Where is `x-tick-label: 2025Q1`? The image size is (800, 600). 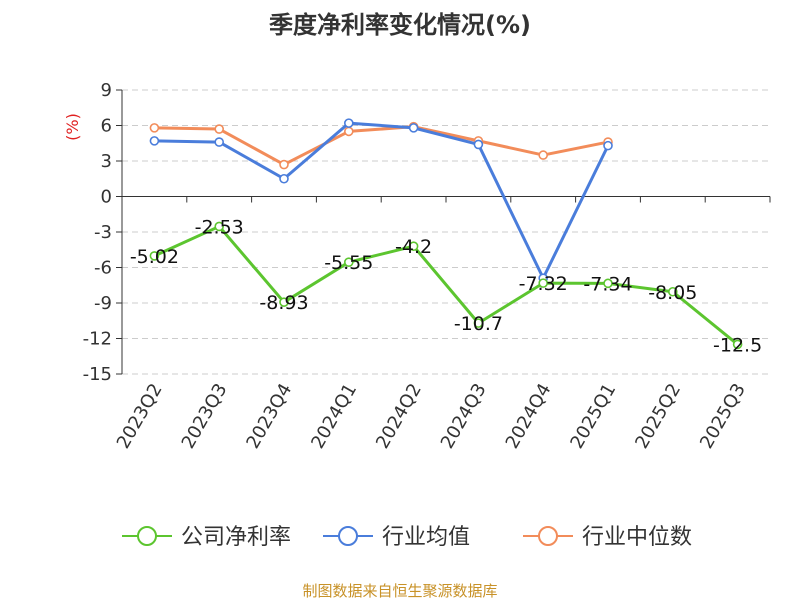
x-tick-label: 2025Q1 is located at coordinates (593, 416).